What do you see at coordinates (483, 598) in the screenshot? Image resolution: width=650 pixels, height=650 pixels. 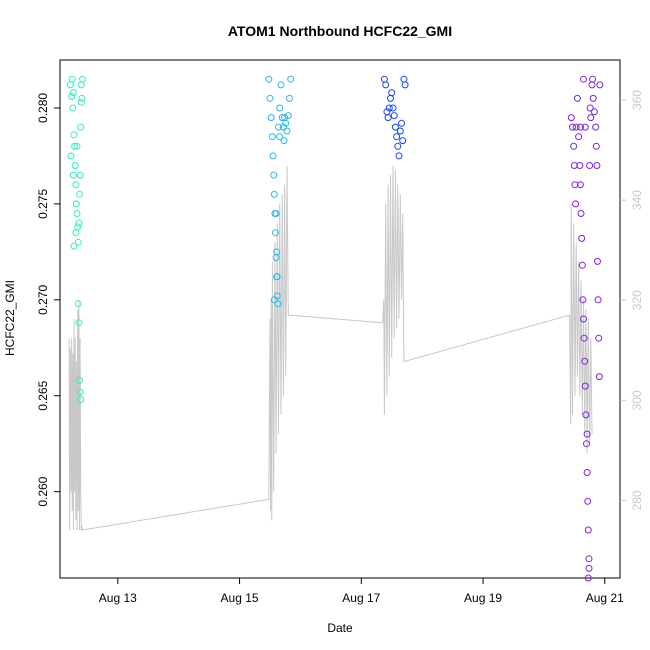 I see `x-tick-label: Aug 19` at bounding box center [483, 598].